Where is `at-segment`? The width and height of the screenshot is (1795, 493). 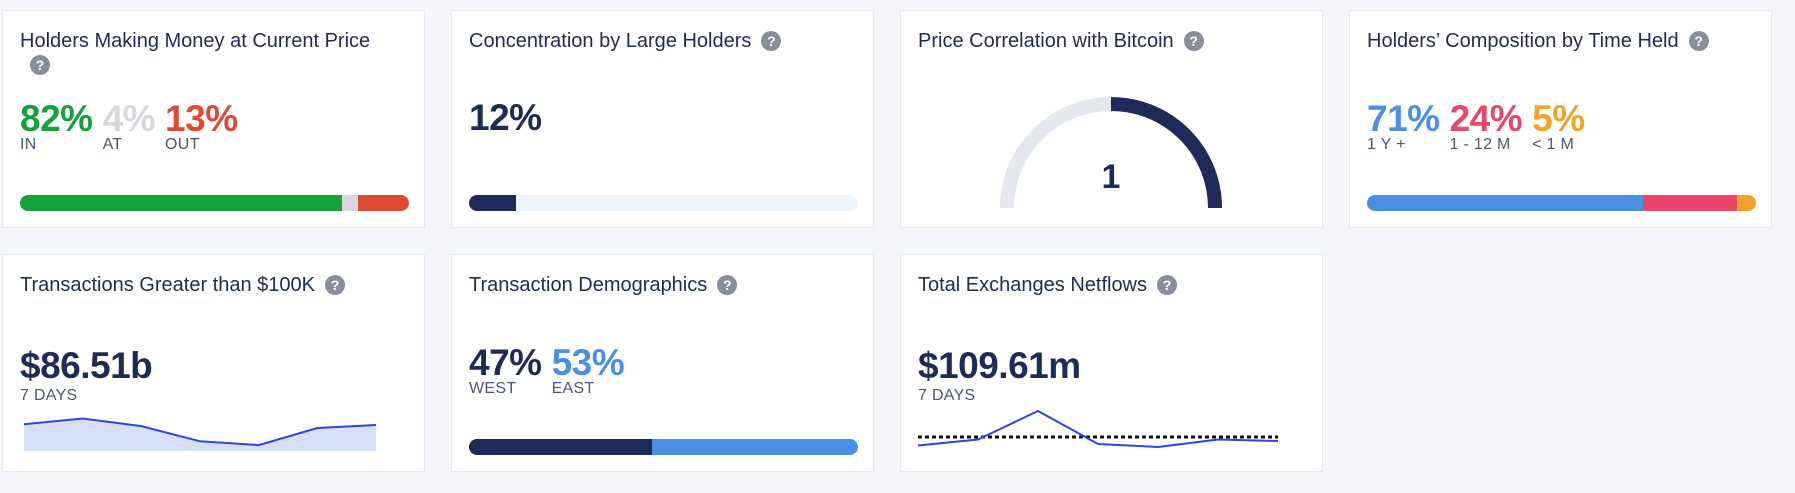 at-segment is located at coordinates (350, 203).